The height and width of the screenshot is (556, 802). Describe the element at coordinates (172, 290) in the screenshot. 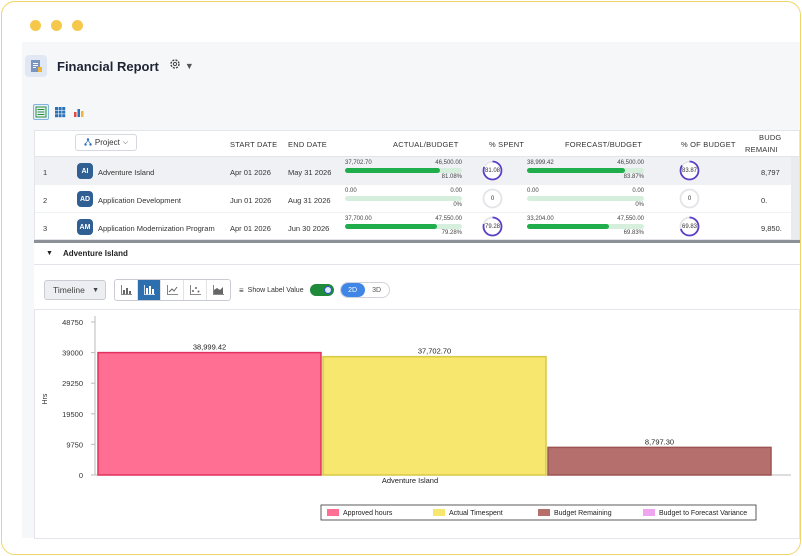

I see `line-chart-icon` at that location.